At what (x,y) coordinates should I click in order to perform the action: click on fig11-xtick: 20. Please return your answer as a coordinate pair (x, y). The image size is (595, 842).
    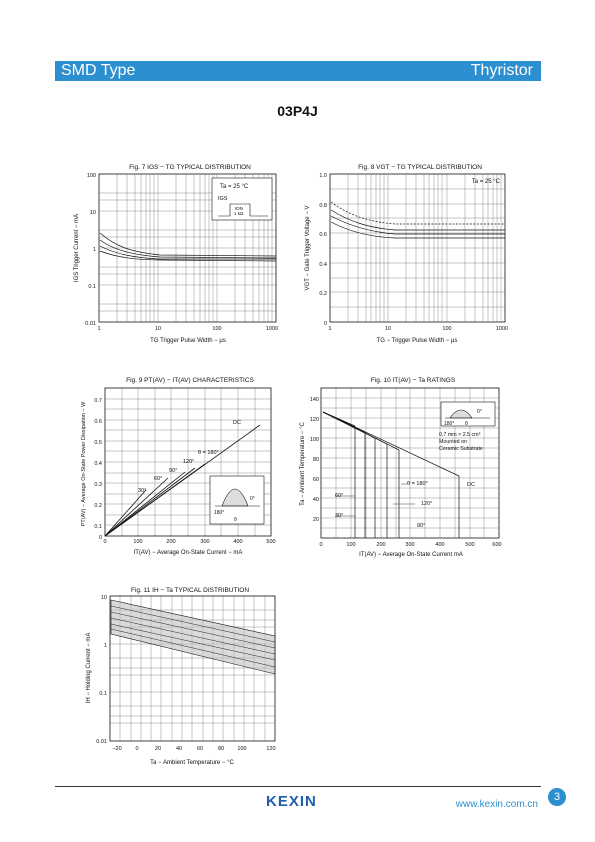
    Looking at the image, I should click on (158, 749).